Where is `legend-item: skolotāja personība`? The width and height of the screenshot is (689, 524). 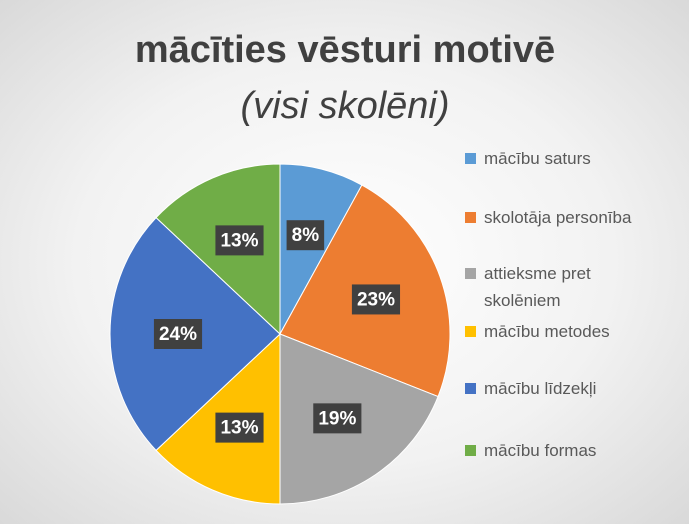
legend-item: skolotāja personība is located at coordinates (567, 217).